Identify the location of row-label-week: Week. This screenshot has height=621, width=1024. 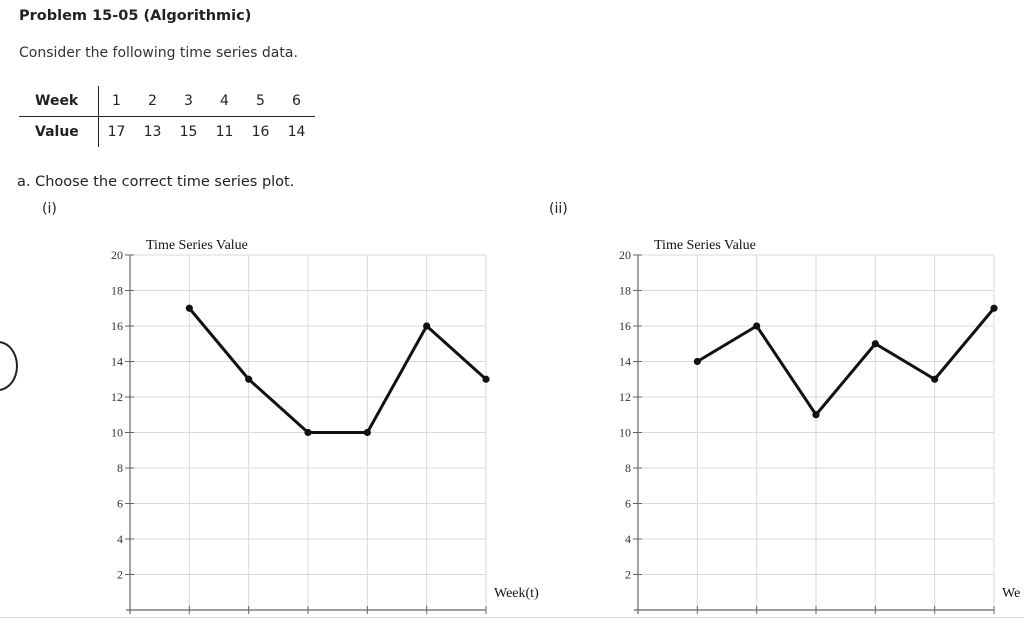
(59, 101).